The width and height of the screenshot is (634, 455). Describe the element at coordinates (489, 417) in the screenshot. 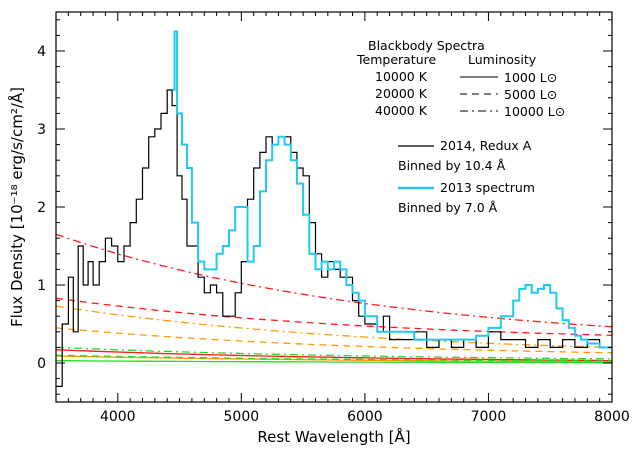

I see `x-tick-label: 7000` at that location.